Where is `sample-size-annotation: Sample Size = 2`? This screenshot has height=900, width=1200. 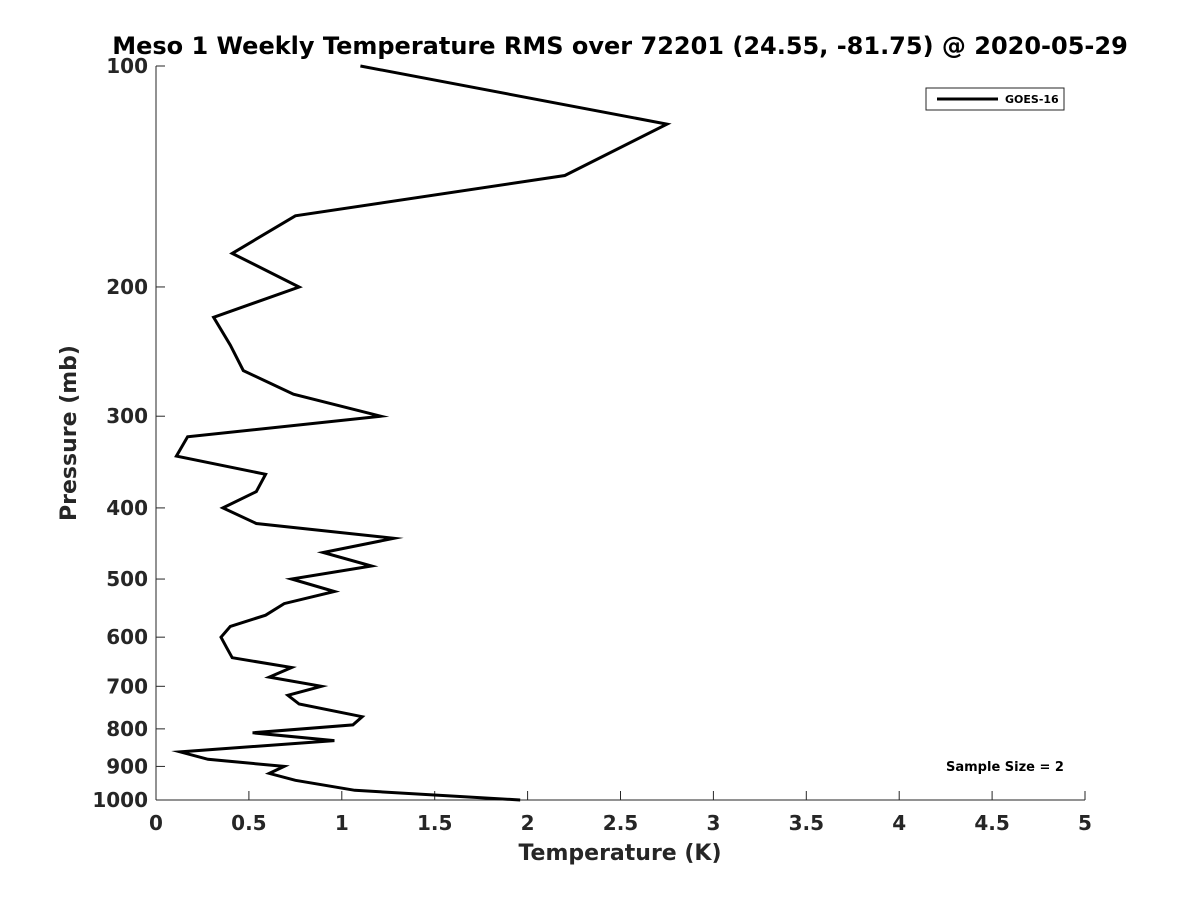 sample-size-annotation: Sample Size = 2 is located at coordinates (1005, 767).